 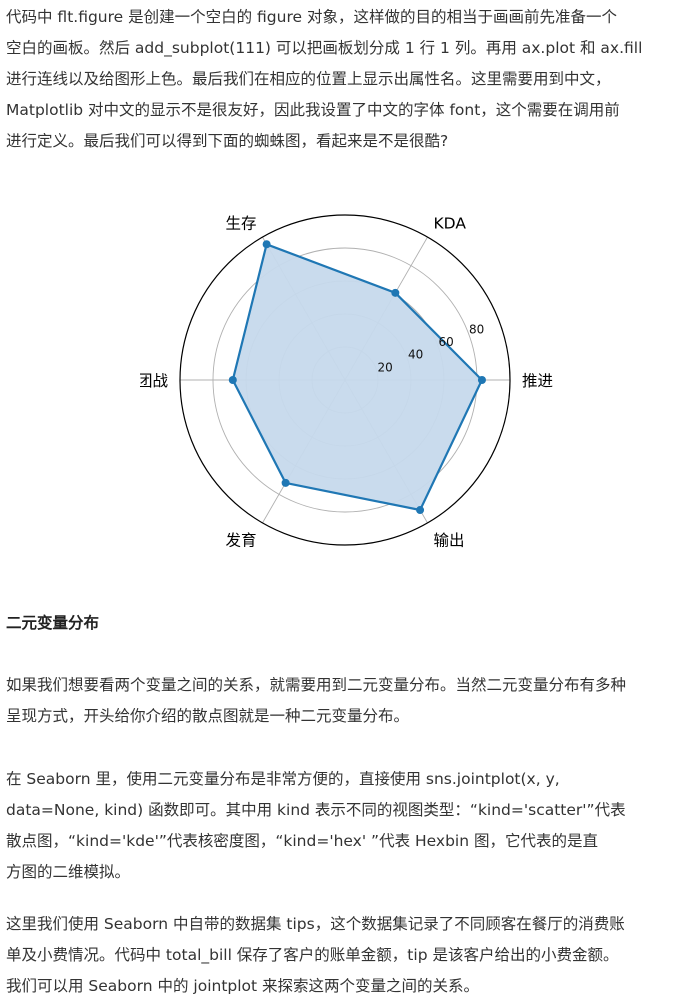 What do you see at coordinates (208, 716) in the screenshot?
I see `paragraph-line: 呈现方式，开头给你介绍的散点图就是一种二元变量分布。` at bounding box center [208, 716].